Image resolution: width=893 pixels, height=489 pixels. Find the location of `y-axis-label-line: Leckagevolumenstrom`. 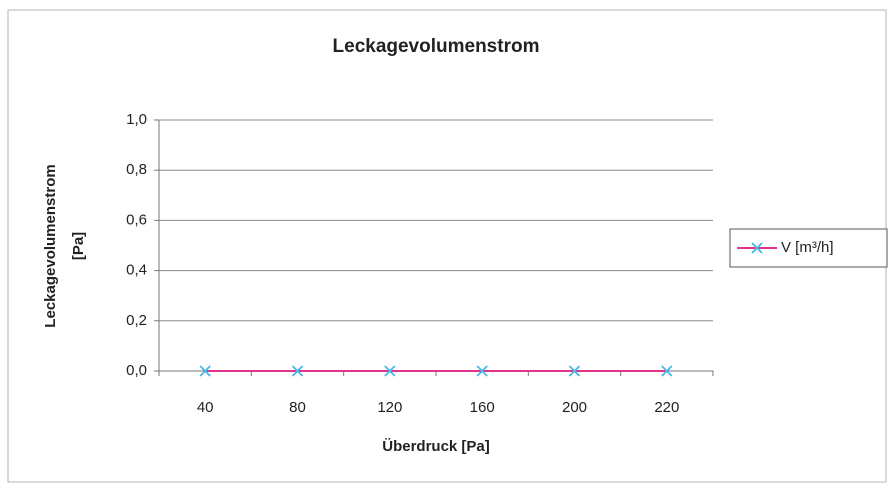

y-axis-label-line: Leckagevolumenstrom is located at coordinates (50, 245).